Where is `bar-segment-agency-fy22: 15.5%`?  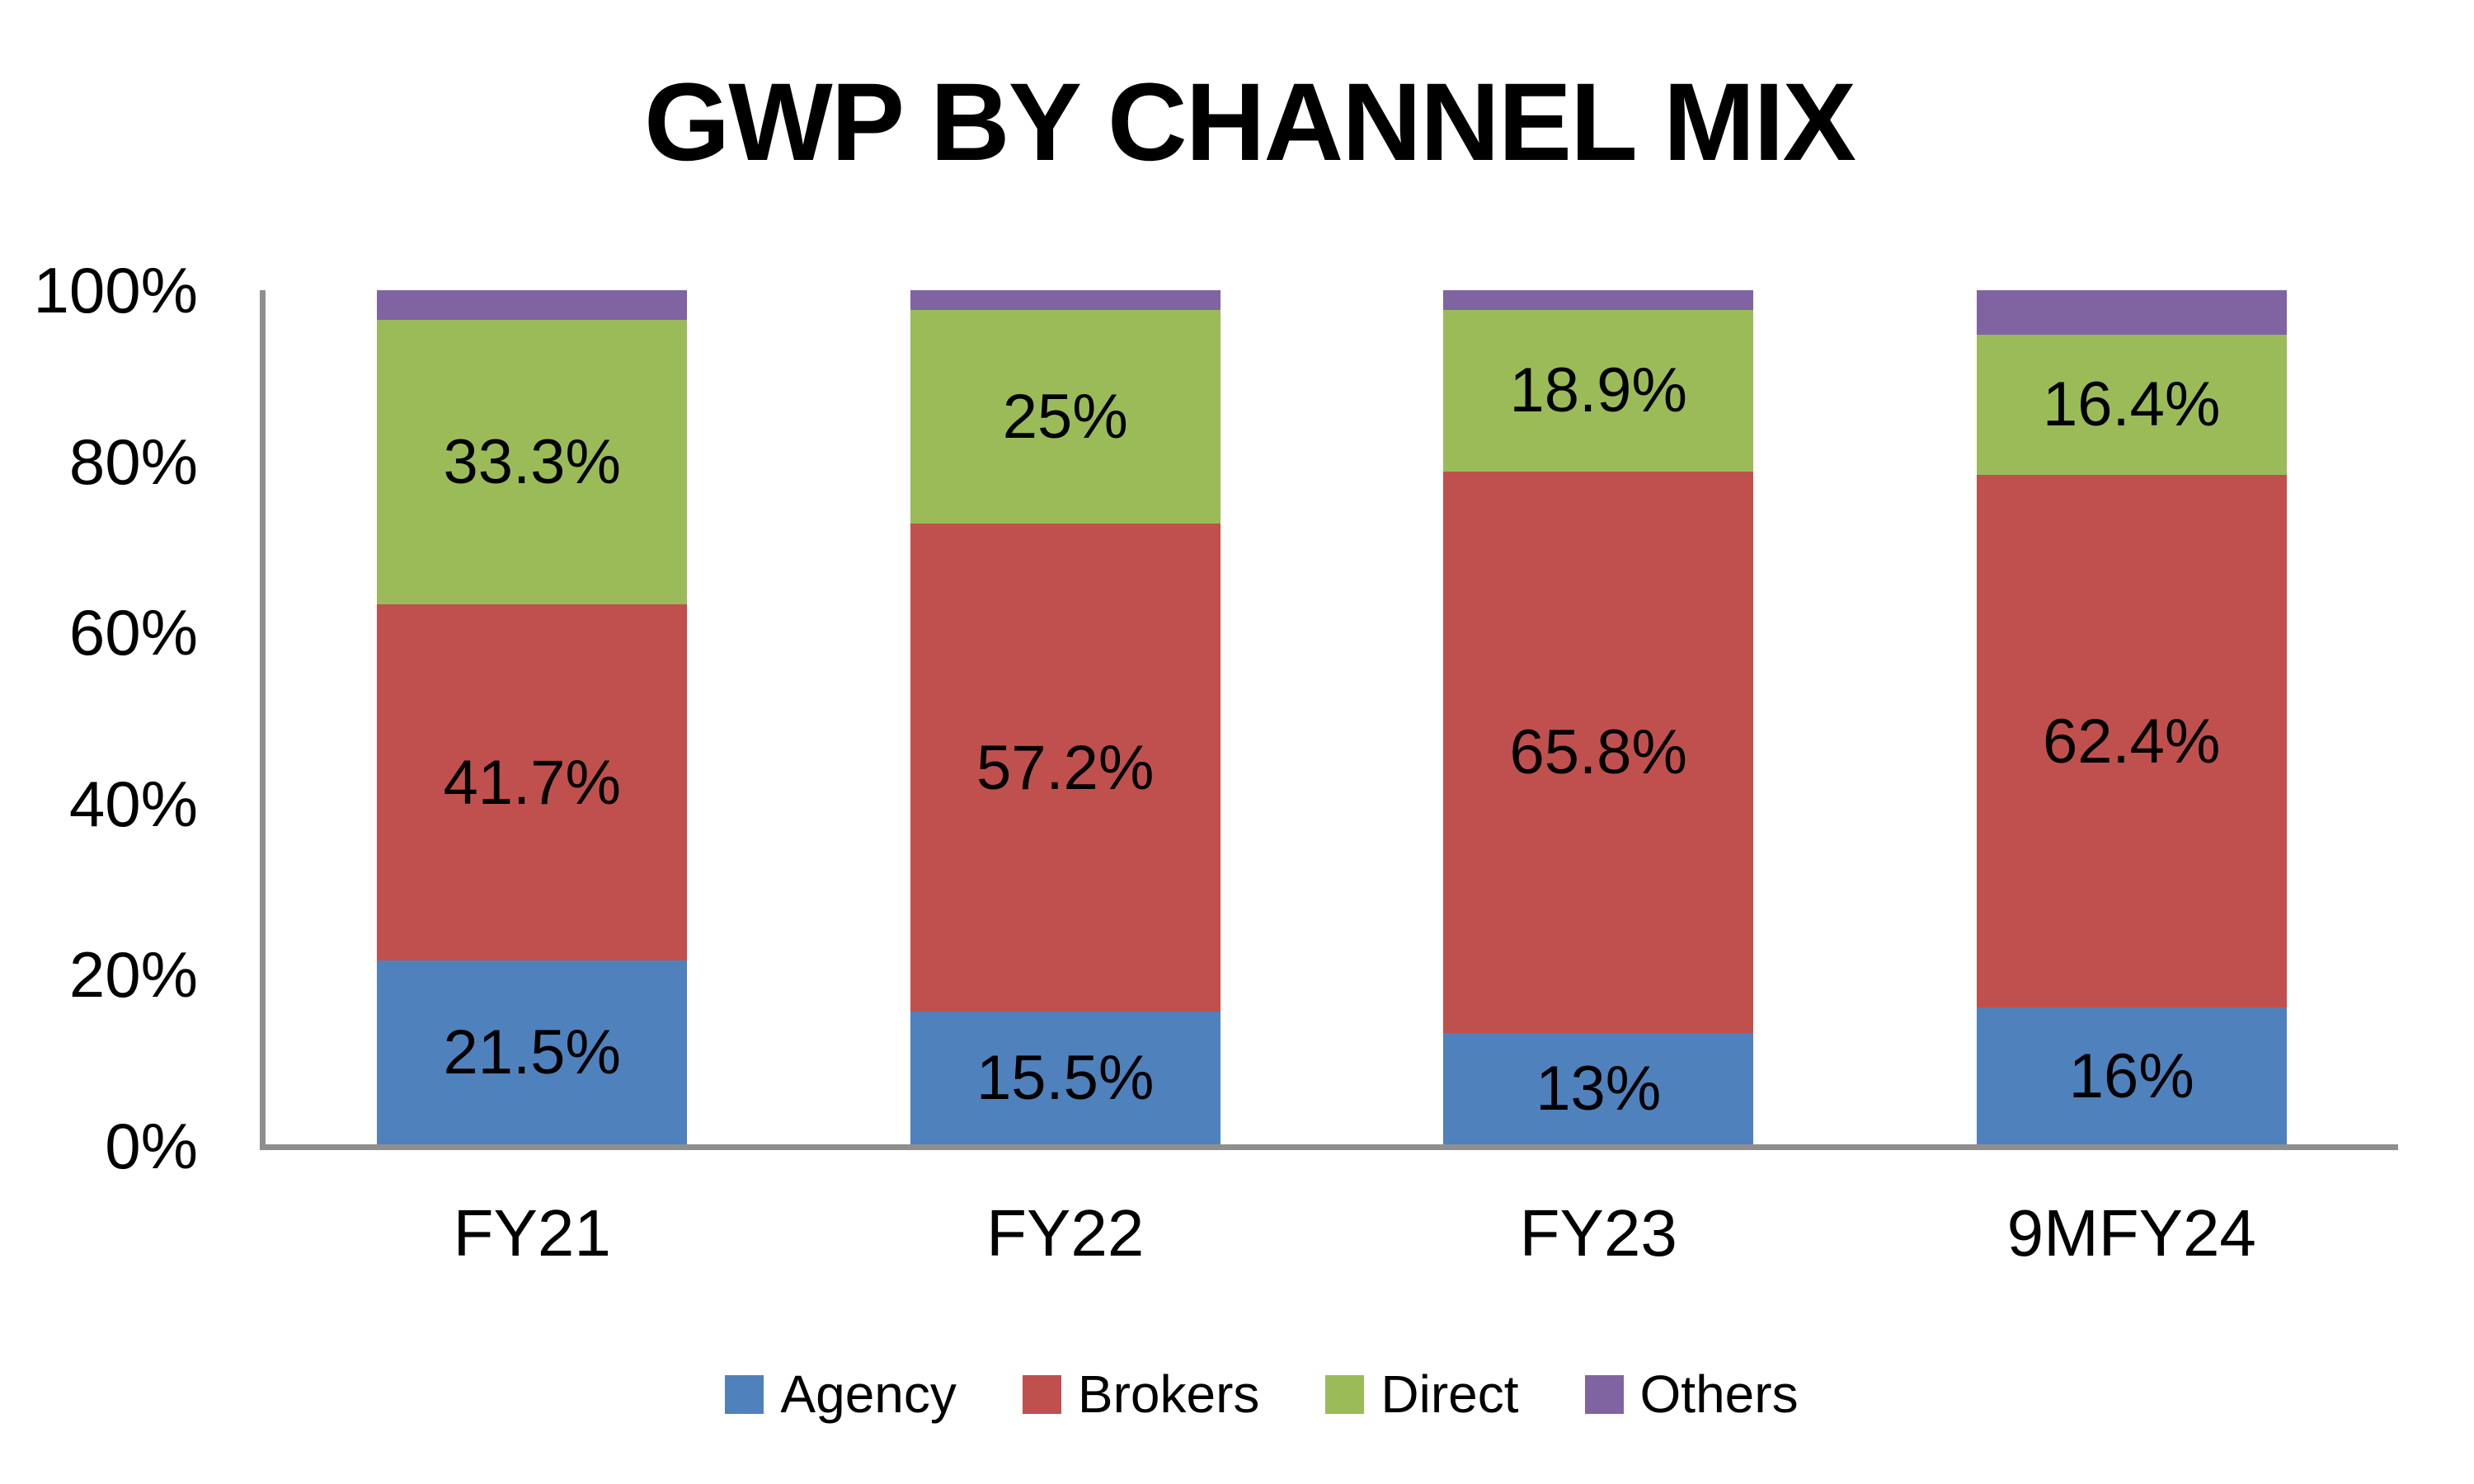
bar-segment-agency-fy22: 15.5% is located at coordinates (1065, 1078).